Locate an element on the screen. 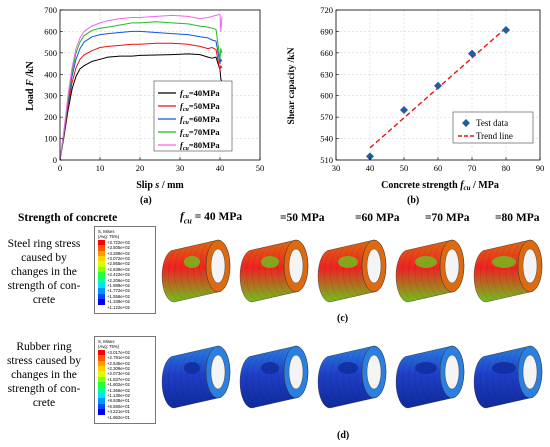  stress-legend-value: +2.781e+02 is located at coordinates (118, 358).